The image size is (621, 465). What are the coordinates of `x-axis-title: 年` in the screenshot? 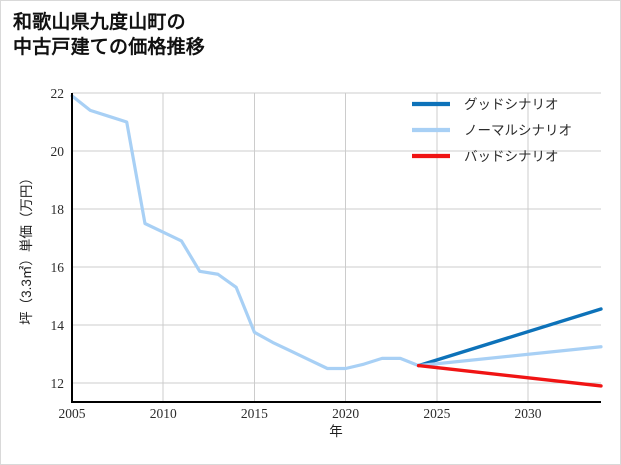 It's located at (336, 431).